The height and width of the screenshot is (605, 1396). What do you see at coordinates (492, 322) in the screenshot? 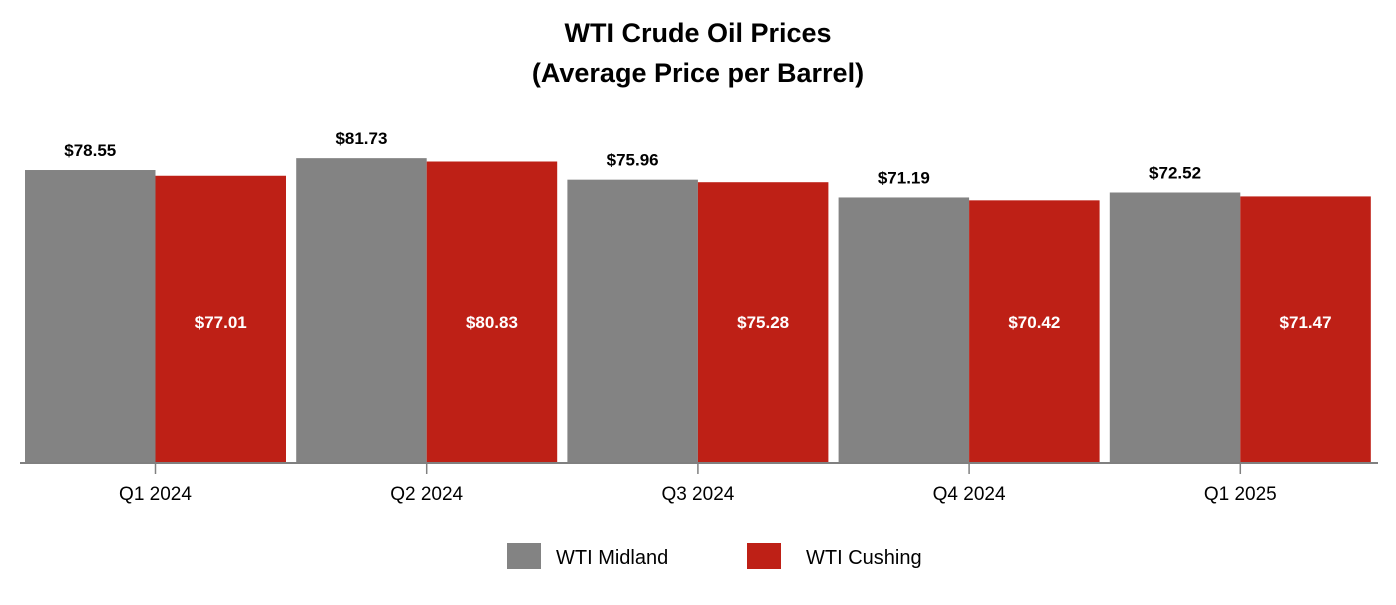
I see `data-label-cushing: $80.83` at bounding box center [492, 322].